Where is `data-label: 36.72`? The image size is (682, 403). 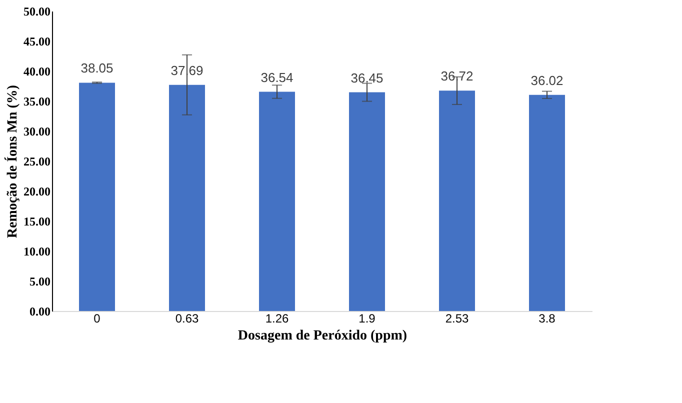 data-label: 36.72 is located at coordinates (457, 76).